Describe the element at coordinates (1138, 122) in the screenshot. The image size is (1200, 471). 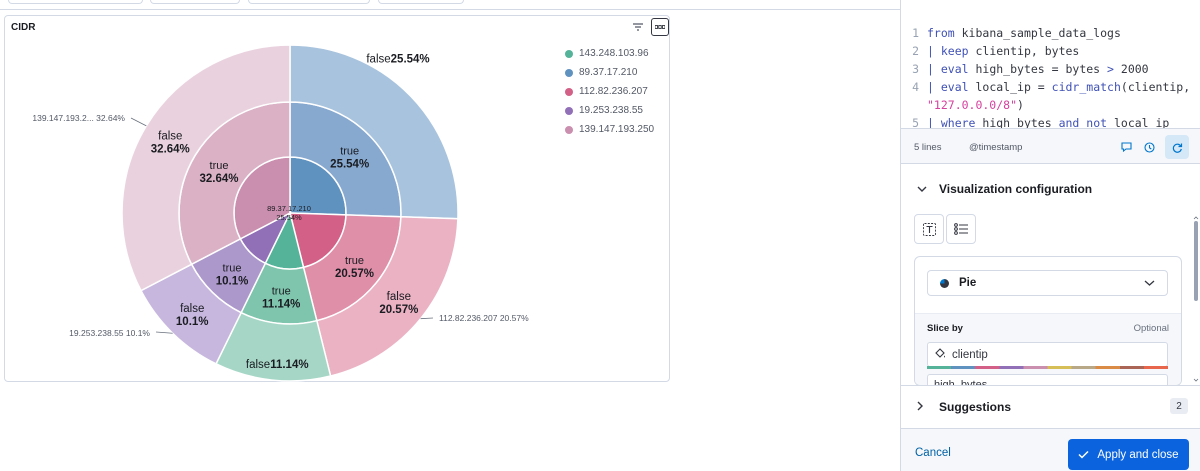
I see `code-token: local_ip` at that location.